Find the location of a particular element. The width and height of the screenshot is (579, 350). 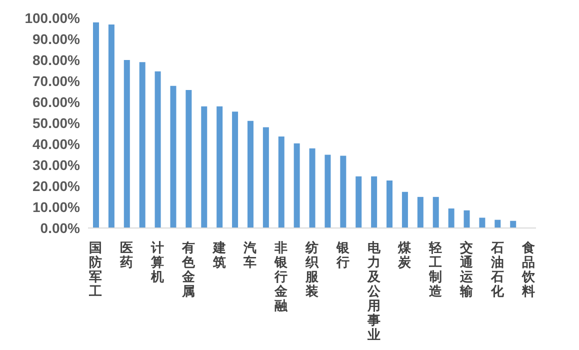

y-tick-label: 10.00% is located at coordinates (56, 206).